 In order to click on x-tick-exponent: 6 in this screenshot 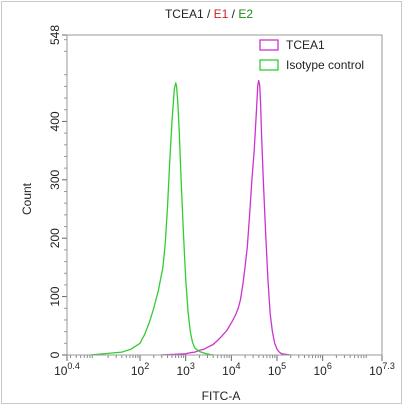, I will do `click(329, 366)`.